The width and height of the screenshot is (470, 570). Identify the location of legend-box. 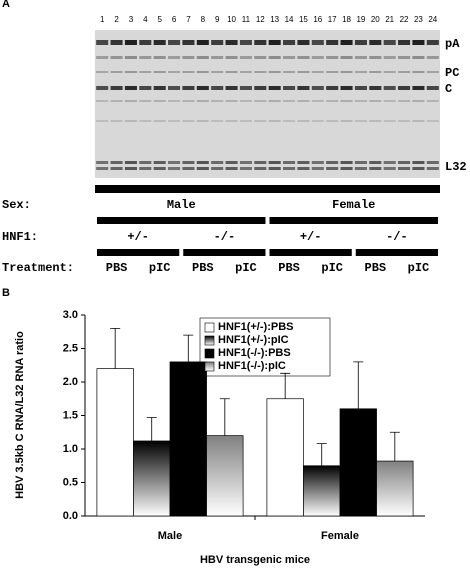
(265, 347).